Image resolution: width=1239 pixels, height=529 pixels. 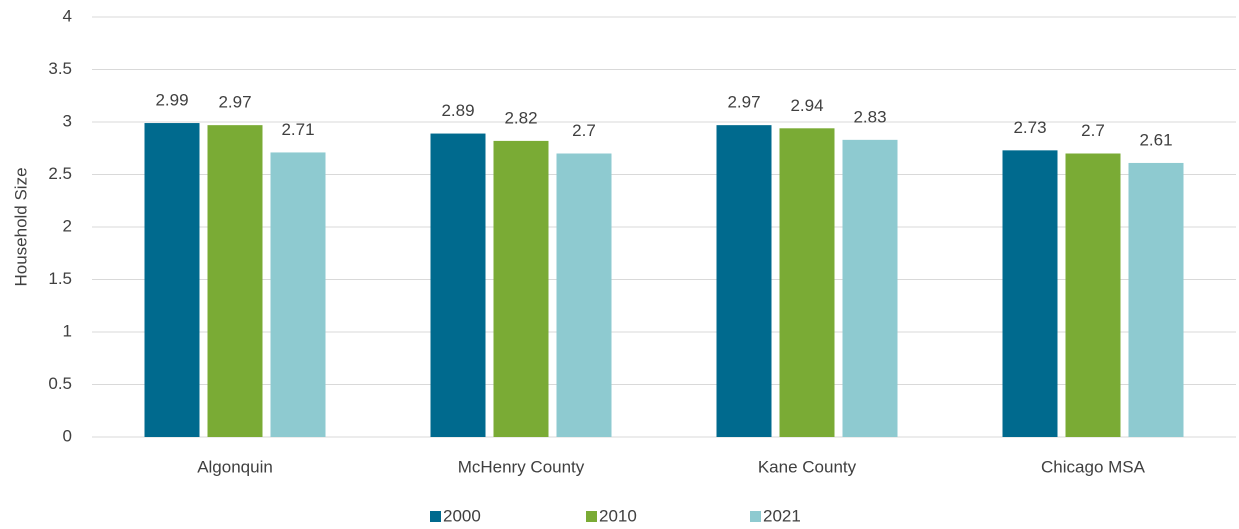 What do you see at coordinates (1029, 127) in the screenshot?
I see `data-label: 2.73` at bounding box center [1029, 127].